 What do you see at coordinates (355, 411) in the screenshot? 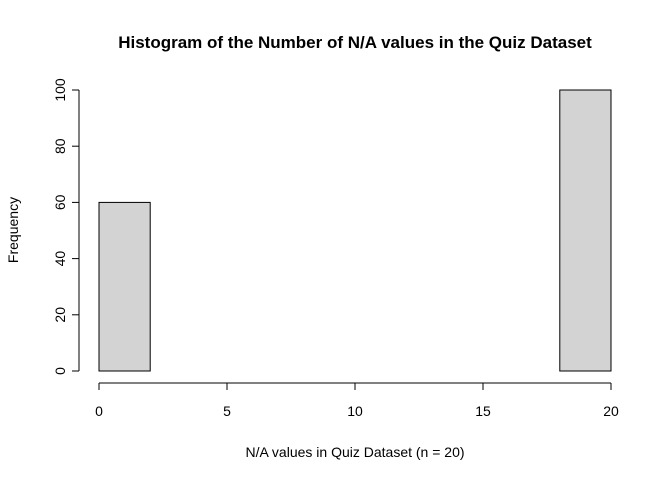
I see `x-tick-label-2: 10` at bounding box center [355, 411].